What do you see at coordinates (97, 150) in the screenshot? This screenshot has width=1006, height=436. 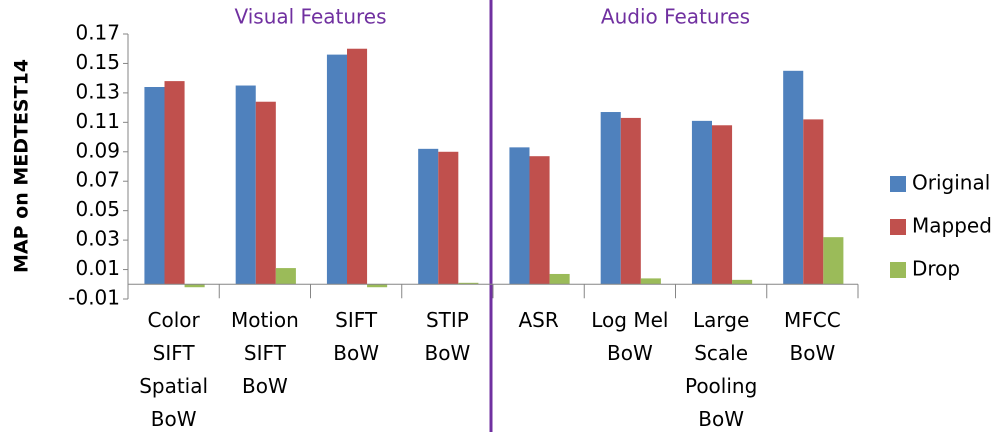 I see `y-tick-label: 0.09` at bounding box center [97, 150].